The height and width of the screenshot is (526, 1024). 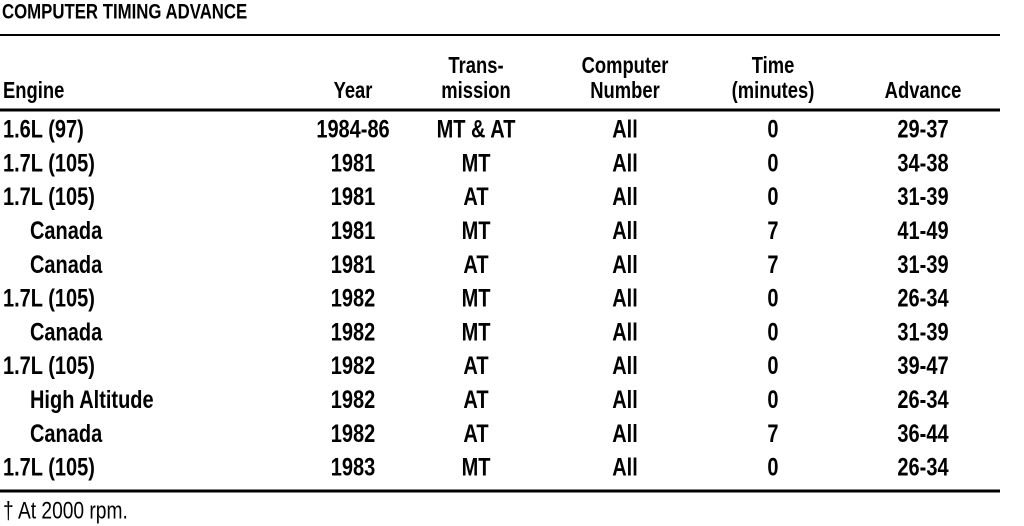 What do you see at coordinates (353, 90) in the screenshot?
I see `column-header: Year` at bounding box center [353, 90].